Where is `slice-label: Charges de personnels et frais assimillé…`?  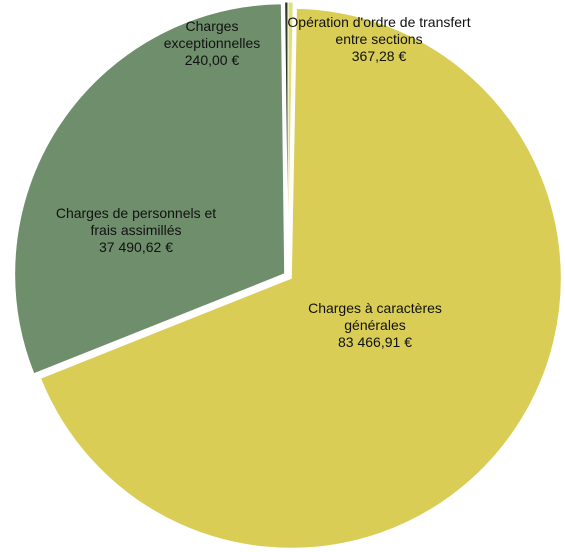
slice-label: Charges de personnels et frais assimillé… is located at coordinates (136, 230).